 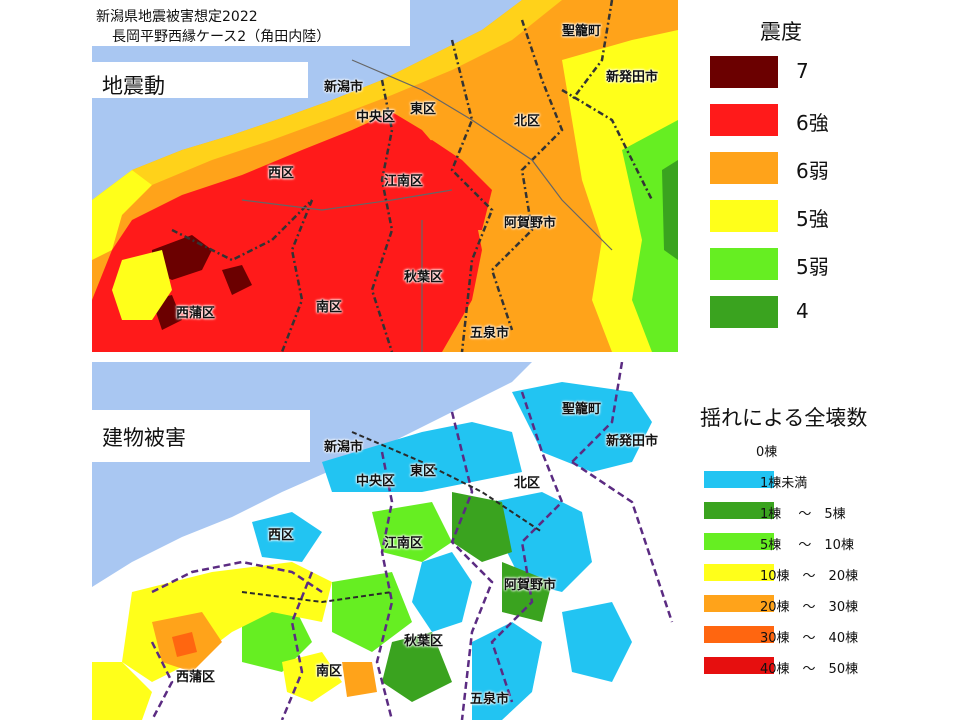 I want to click on map-title-box: 新潟県地震被害想定2022 長岡平野西縁ケース2（角田内陸）, so click(x=251, y=23).